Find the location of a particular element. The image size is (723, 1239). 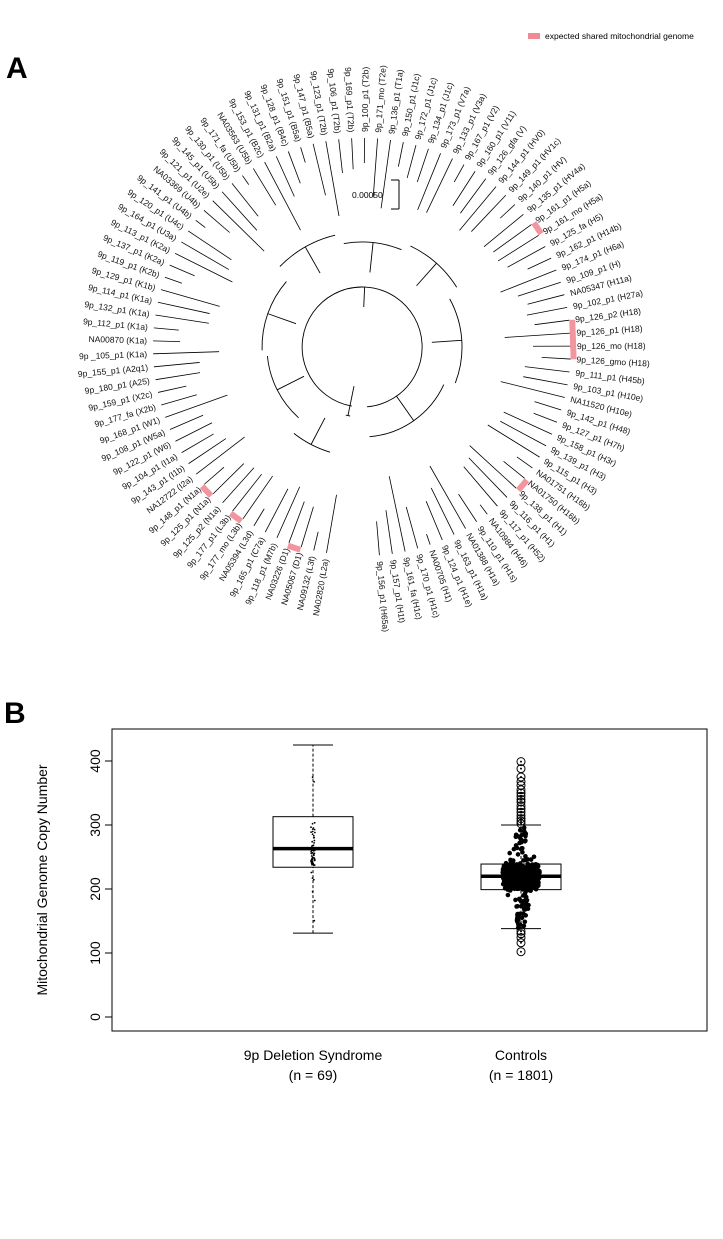

clade-arc is located at coordinates (348, 415).